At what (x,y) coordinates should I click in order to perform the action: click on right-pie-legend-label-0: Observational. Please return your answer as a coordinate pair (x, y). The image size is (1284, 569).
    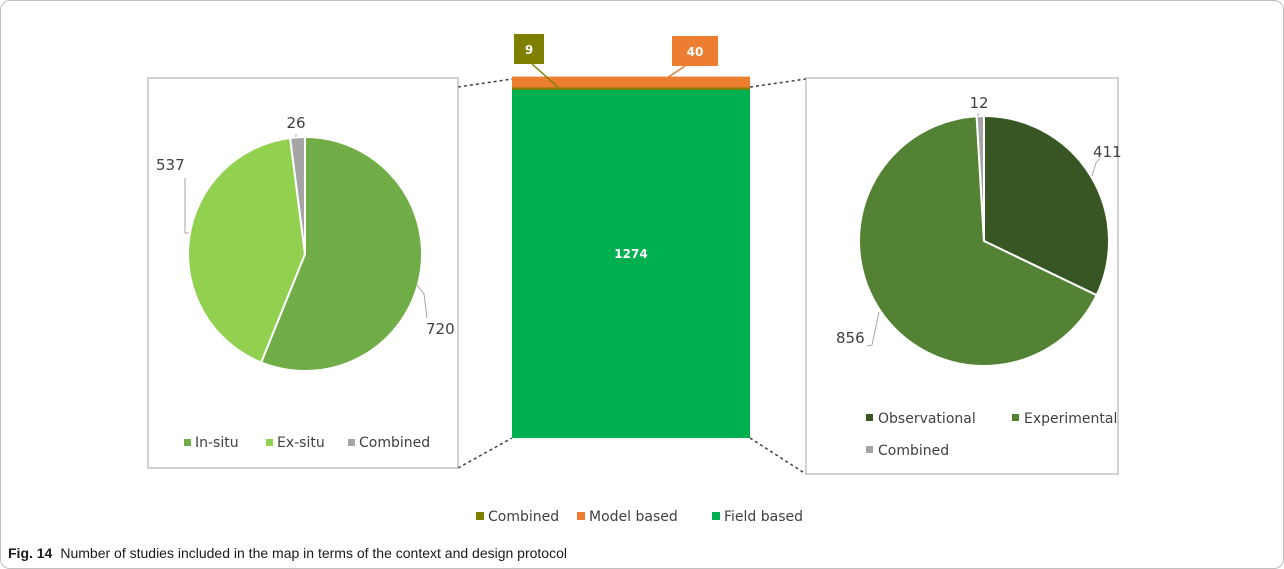
    Looking at the image, I should click on (927, 419).